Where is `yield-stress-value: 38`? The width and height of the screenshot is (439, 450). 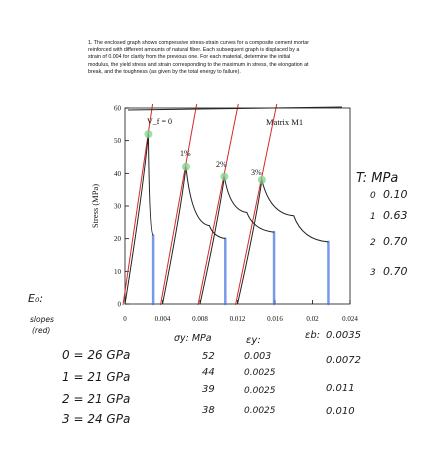
yield-stress-value: 38 is located at coordinates (208, 410).